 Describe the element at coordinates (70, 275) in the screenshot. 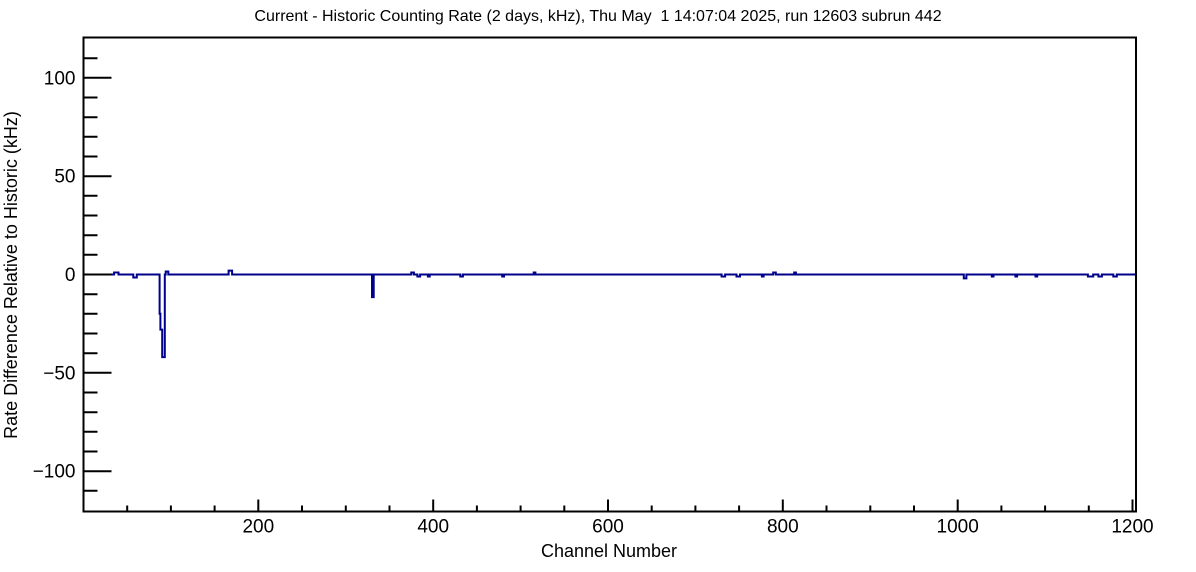

I see `y-tick-label: 0` at that location.